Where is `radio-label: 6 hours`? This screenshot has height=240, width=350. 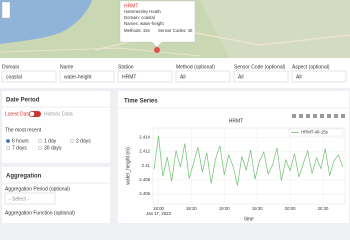
radio-label: 6 hours is located at coordinates (20, 141).